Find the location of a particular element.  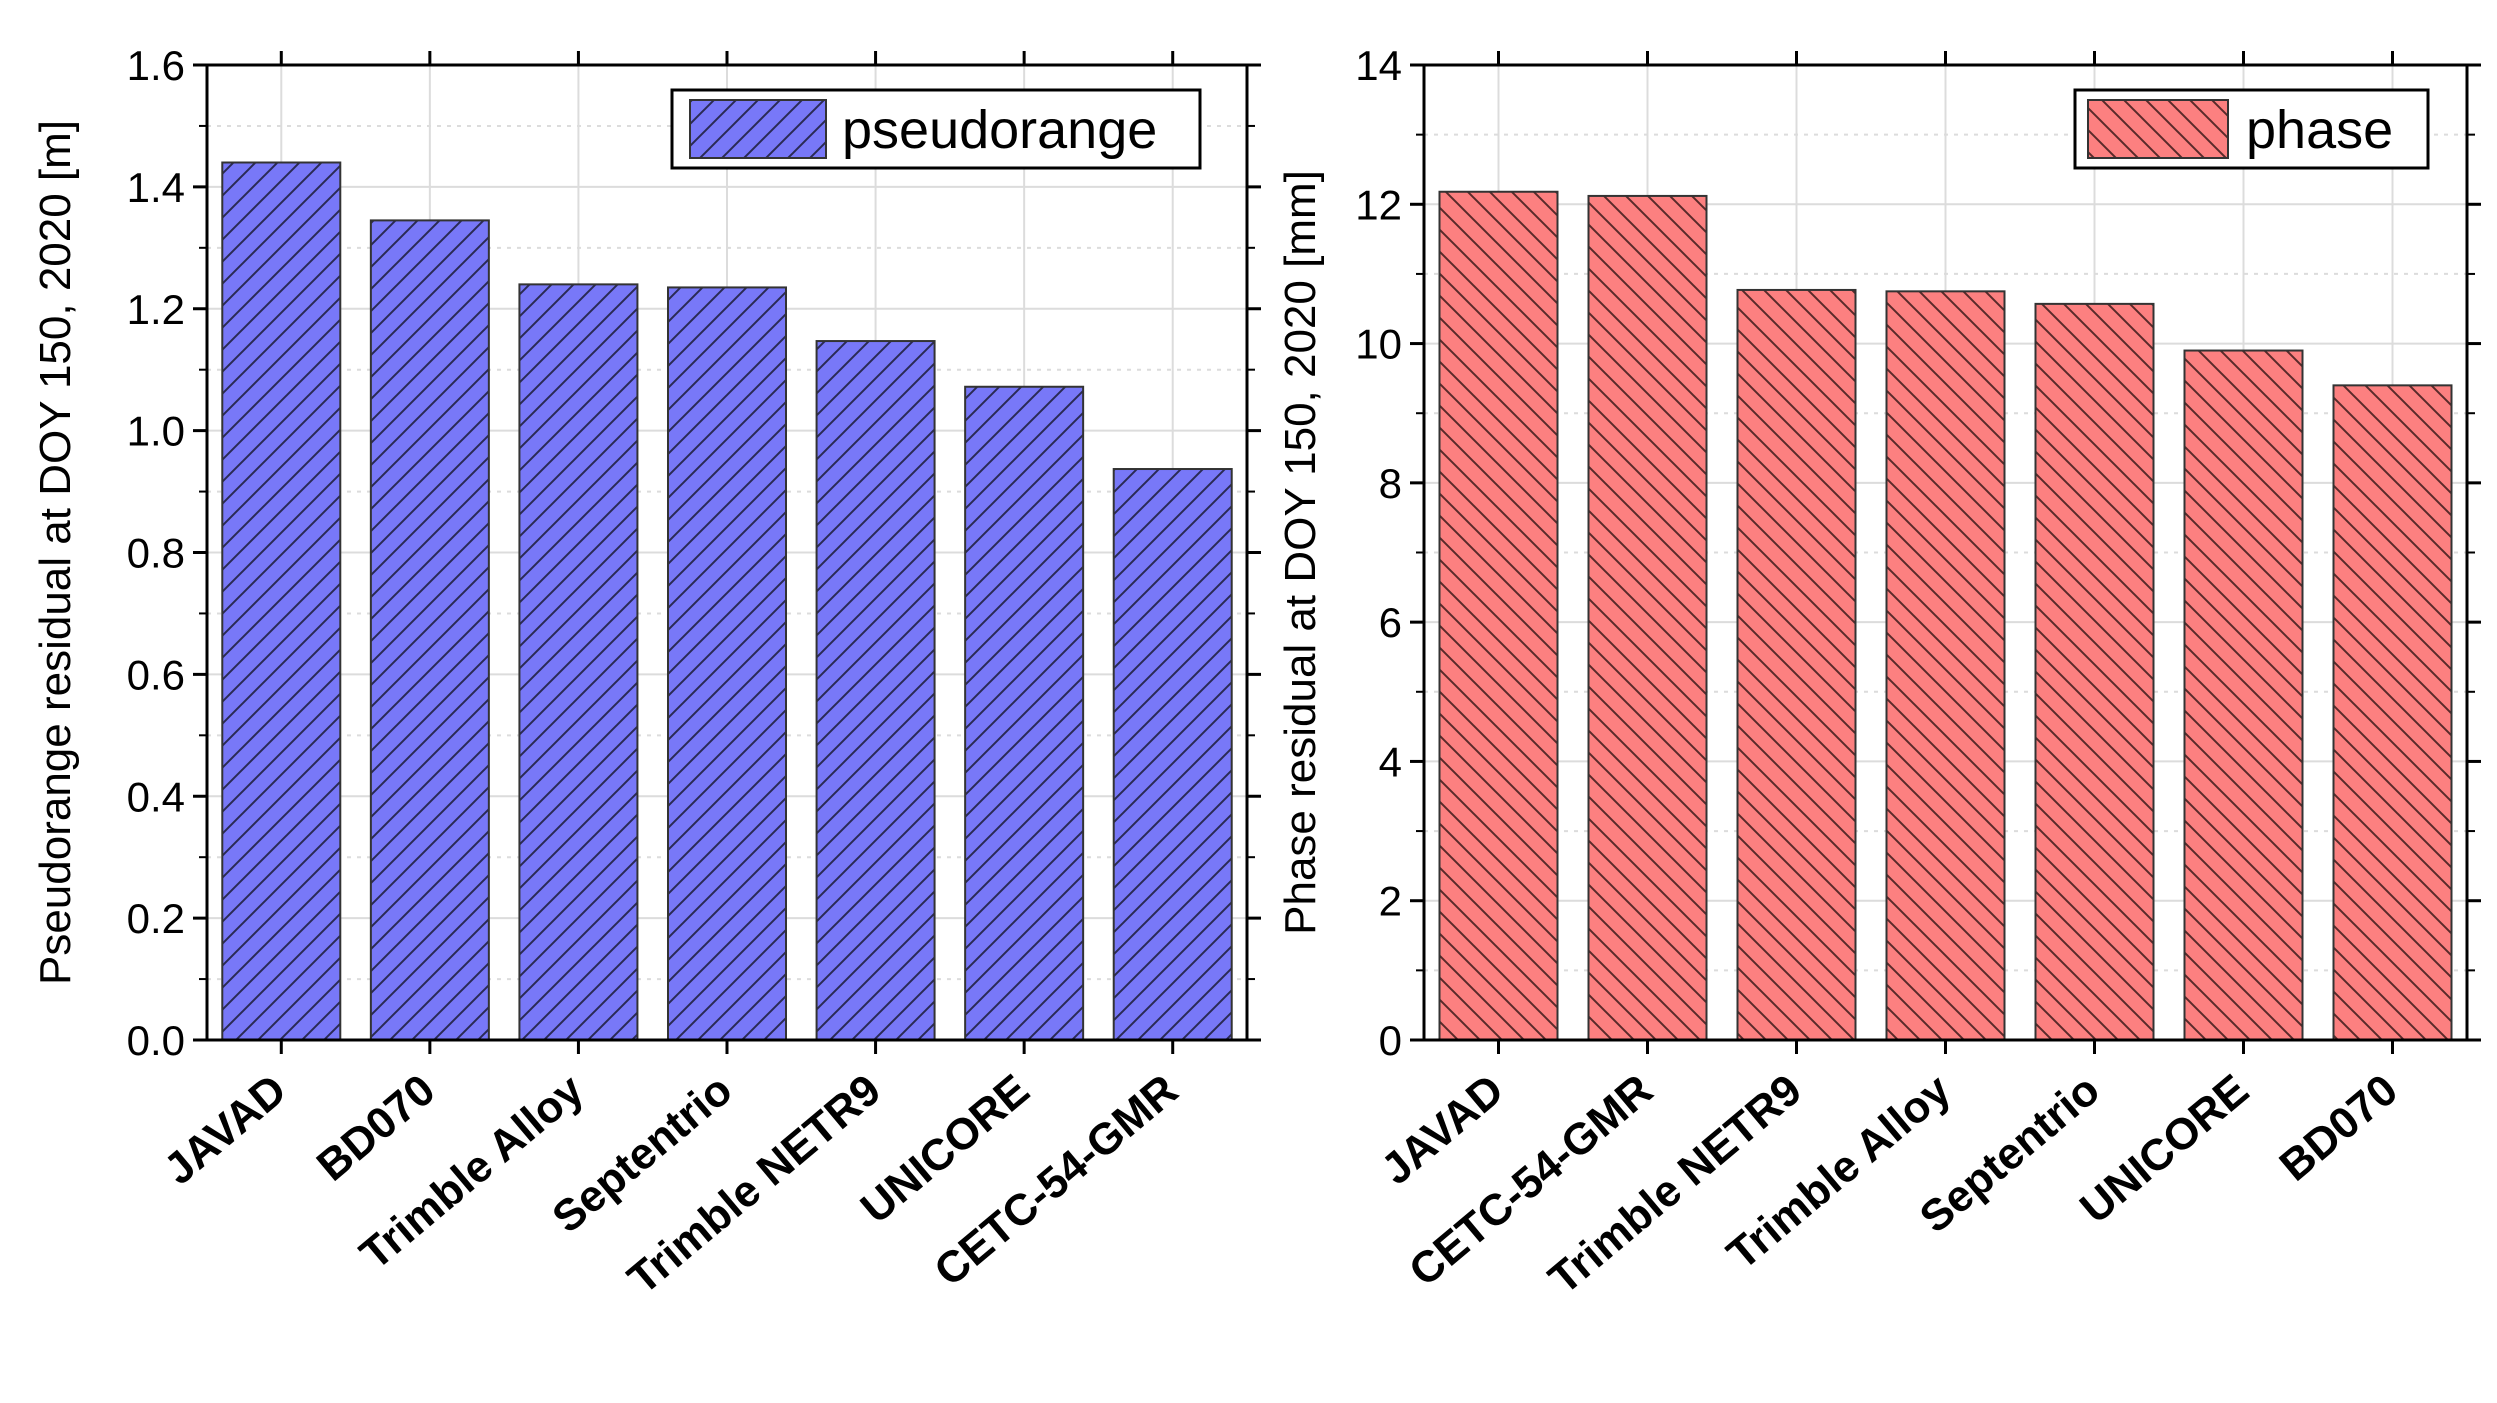

y-tick-label: 10 is located at coordinates (1378, 344).